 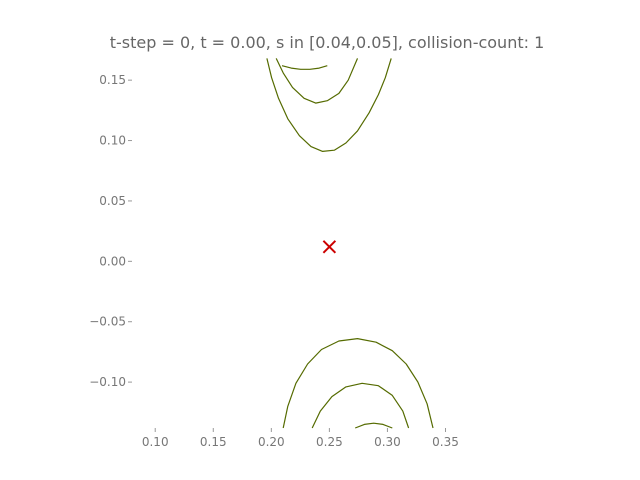 I want to click on x-tick-label: 0.30, so click(x=387, y=442).